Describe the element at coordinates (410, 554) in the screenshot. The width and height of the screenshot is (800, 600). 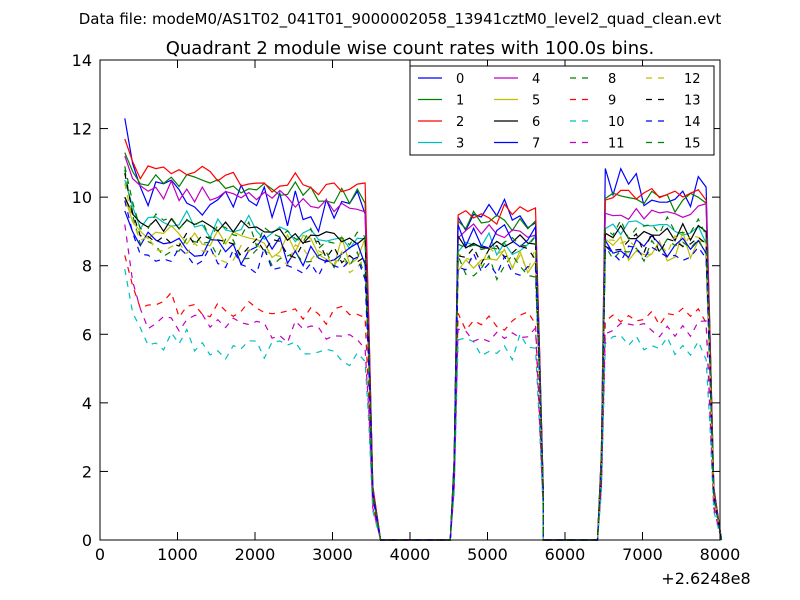
I see `x-tick-label: 4000` at that location.